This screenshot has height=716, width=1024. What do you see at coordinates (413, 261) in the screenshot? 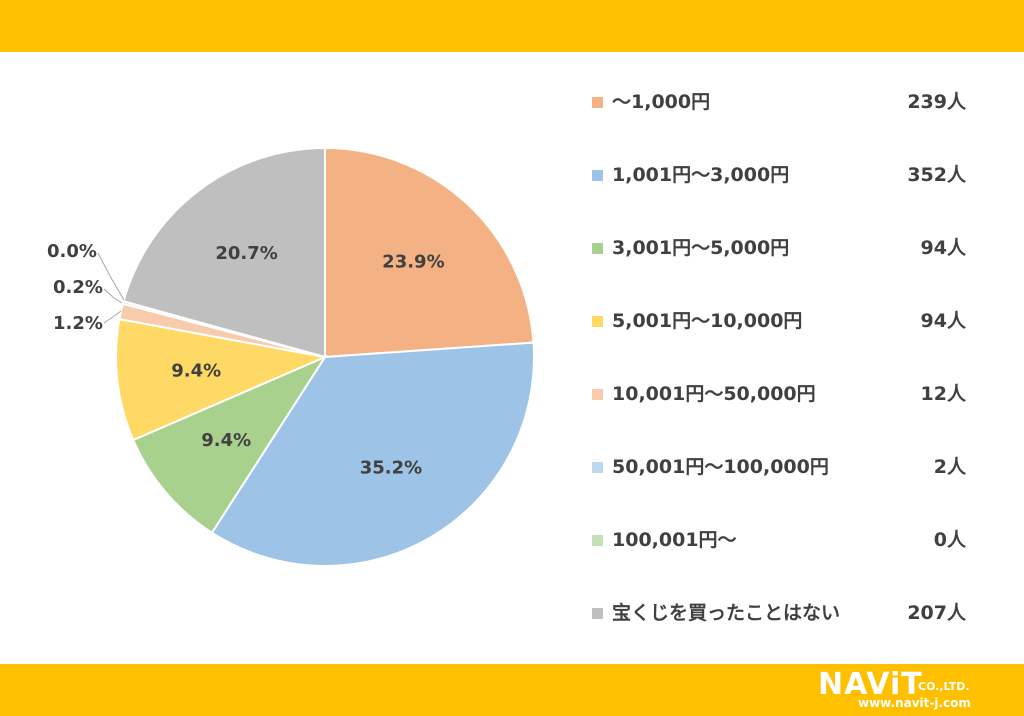
I see `percent-label-1: 23.9%` at bounding box center [413, 261].